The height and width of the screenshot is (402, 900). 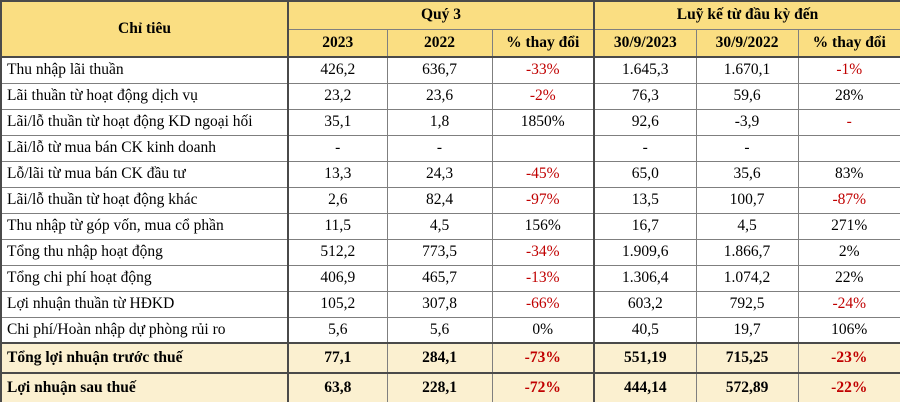 I want to click on value-cell: 603,2, so click(x=645, y=304).